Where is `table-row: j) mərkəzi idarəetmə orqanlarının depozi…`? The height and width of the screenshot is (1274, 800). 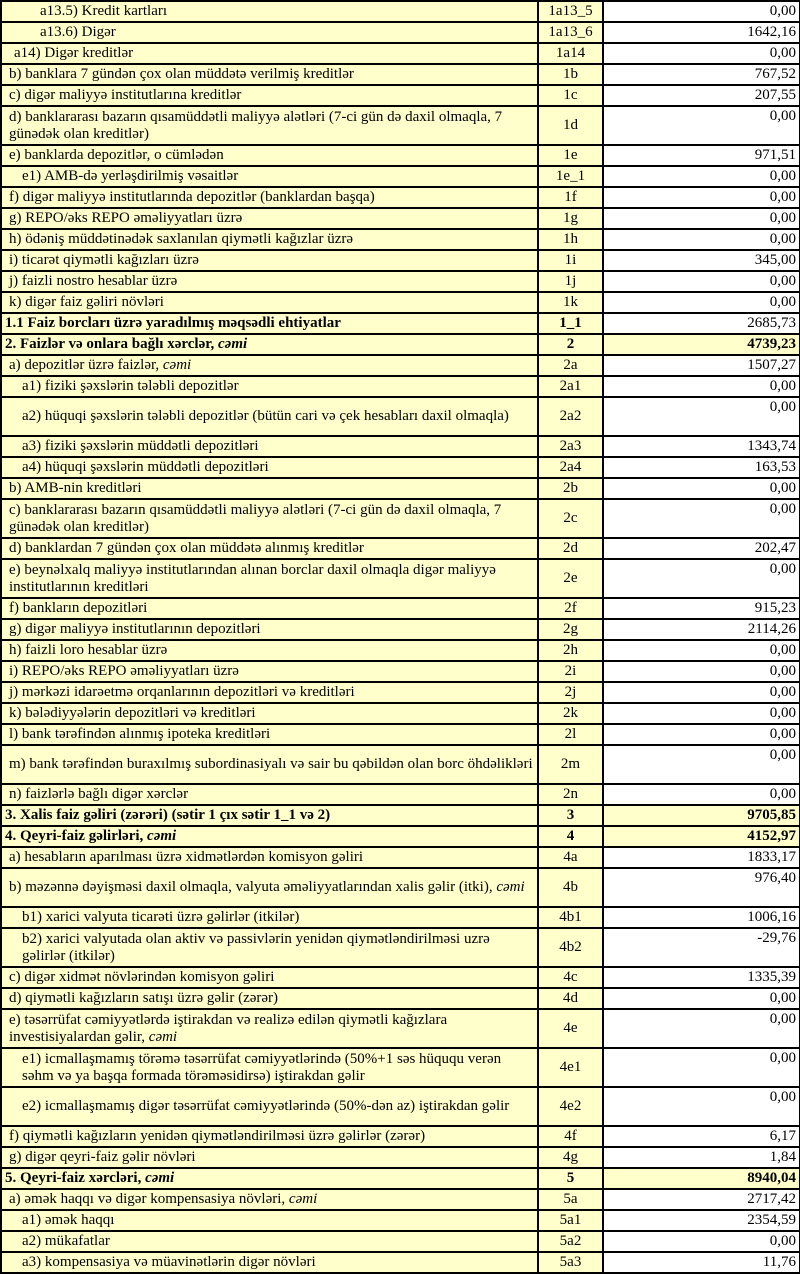 table-row: j) mərkəzi idarəetmə orqanlarının depozi… is located at coordinates (400, 692).